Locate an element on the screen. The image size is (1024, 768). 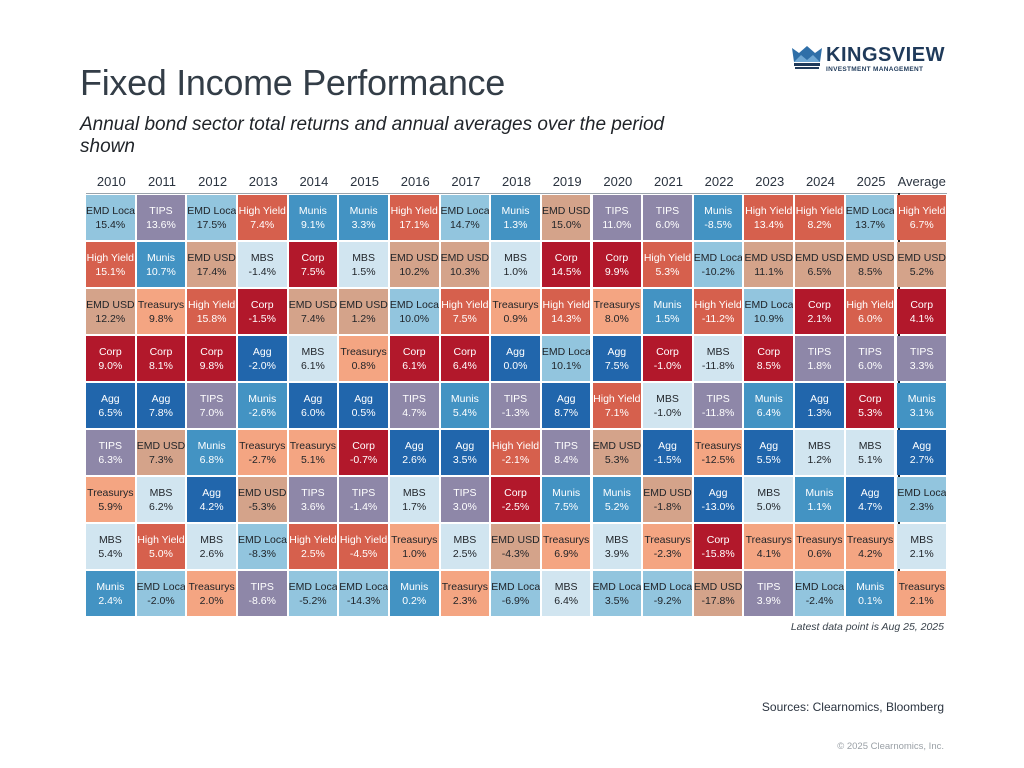
return-cell: EMD USD 10.3% is located at coordinates (465, 264).